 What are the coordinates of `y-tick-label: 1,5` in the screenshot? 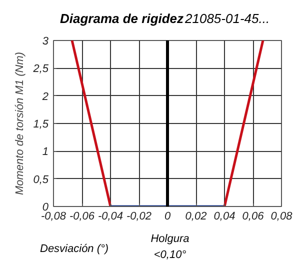 It's located at (41, 124).